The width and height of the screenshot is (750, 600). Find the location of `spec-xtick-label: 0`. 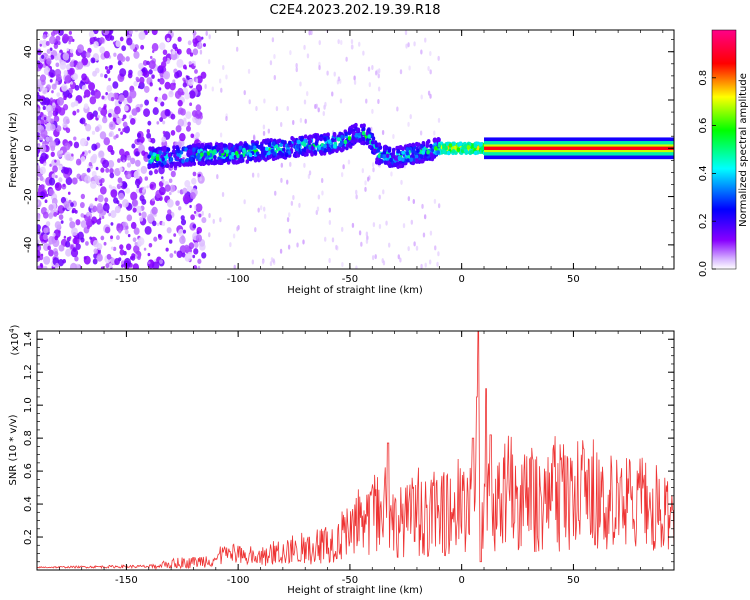

spec-xtick-label: 0 is located at coordinates (461, 279).